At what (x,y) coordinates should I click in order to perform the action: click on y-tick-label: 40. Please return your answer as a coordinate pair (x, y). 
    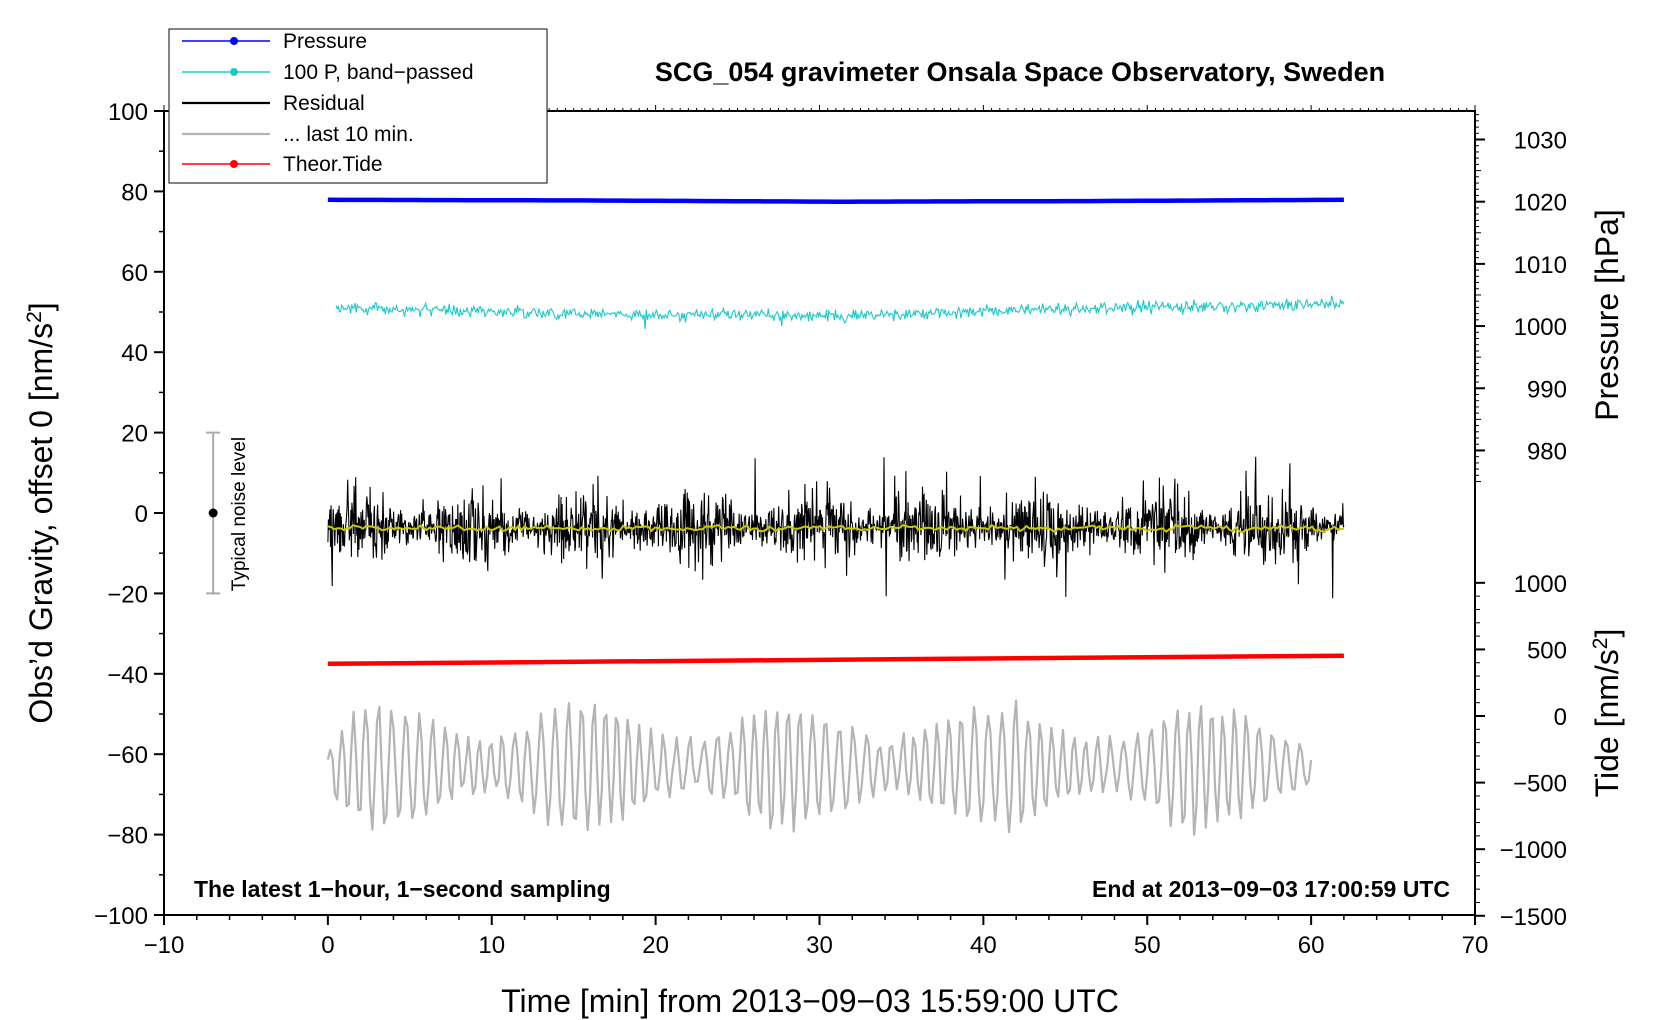
    Looking at the image, I should click on (134, 353).